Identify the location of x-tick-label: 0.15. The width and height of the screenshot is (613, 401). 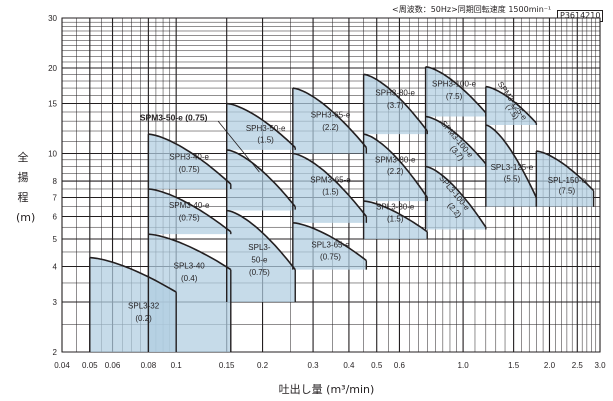
(227, 365).